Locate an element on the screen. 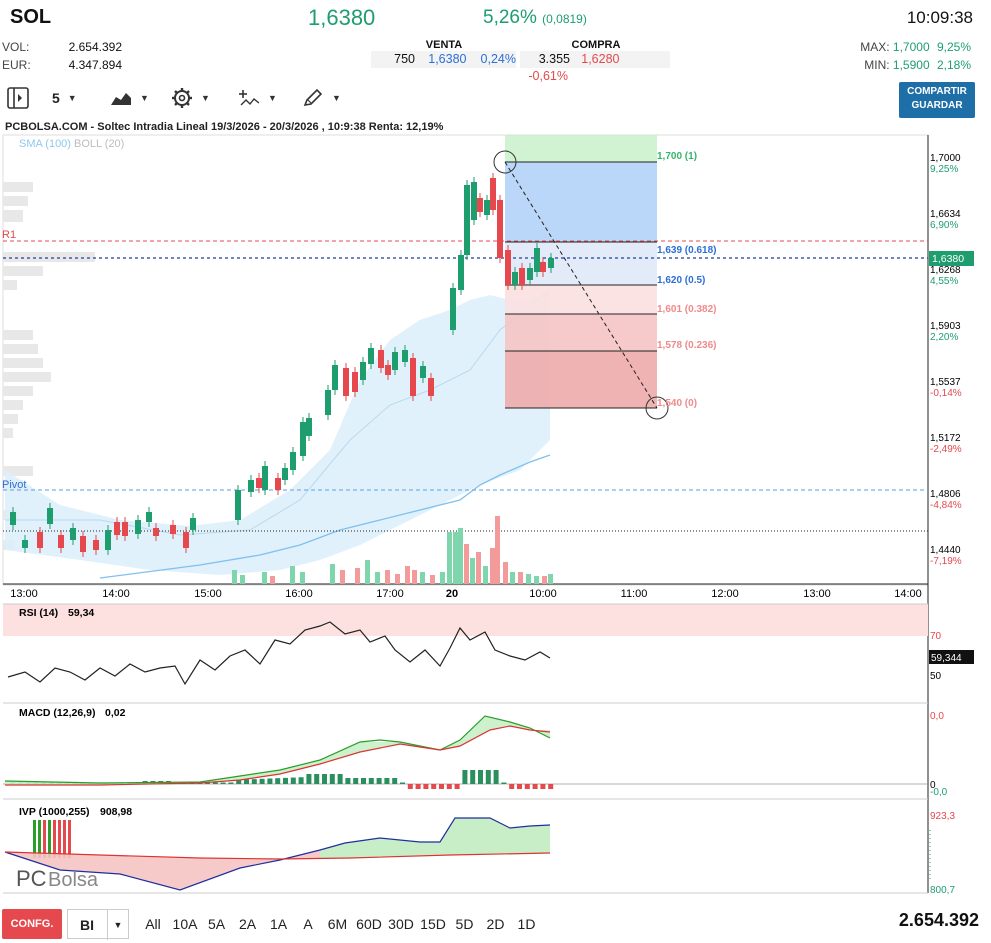 The image size is (991, 943). range-button-1d: 1D is located at coordinates (526, 924).